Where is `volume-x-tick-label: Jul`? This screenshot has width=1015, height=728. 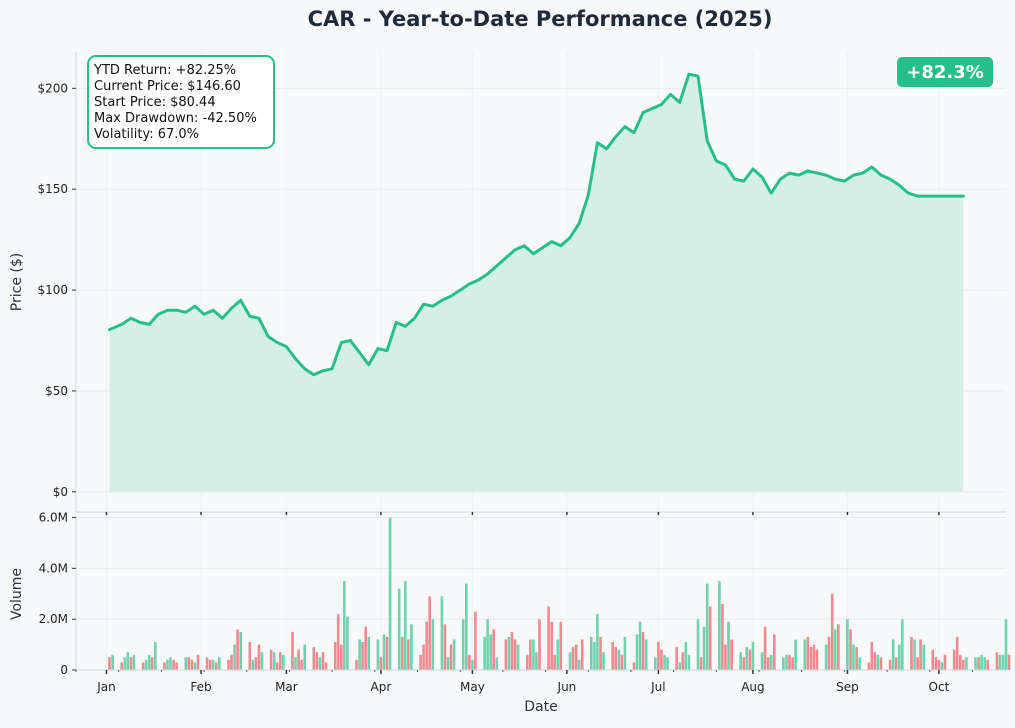 volume-x-tick-label: Jul is located at coordinates (657, 687).